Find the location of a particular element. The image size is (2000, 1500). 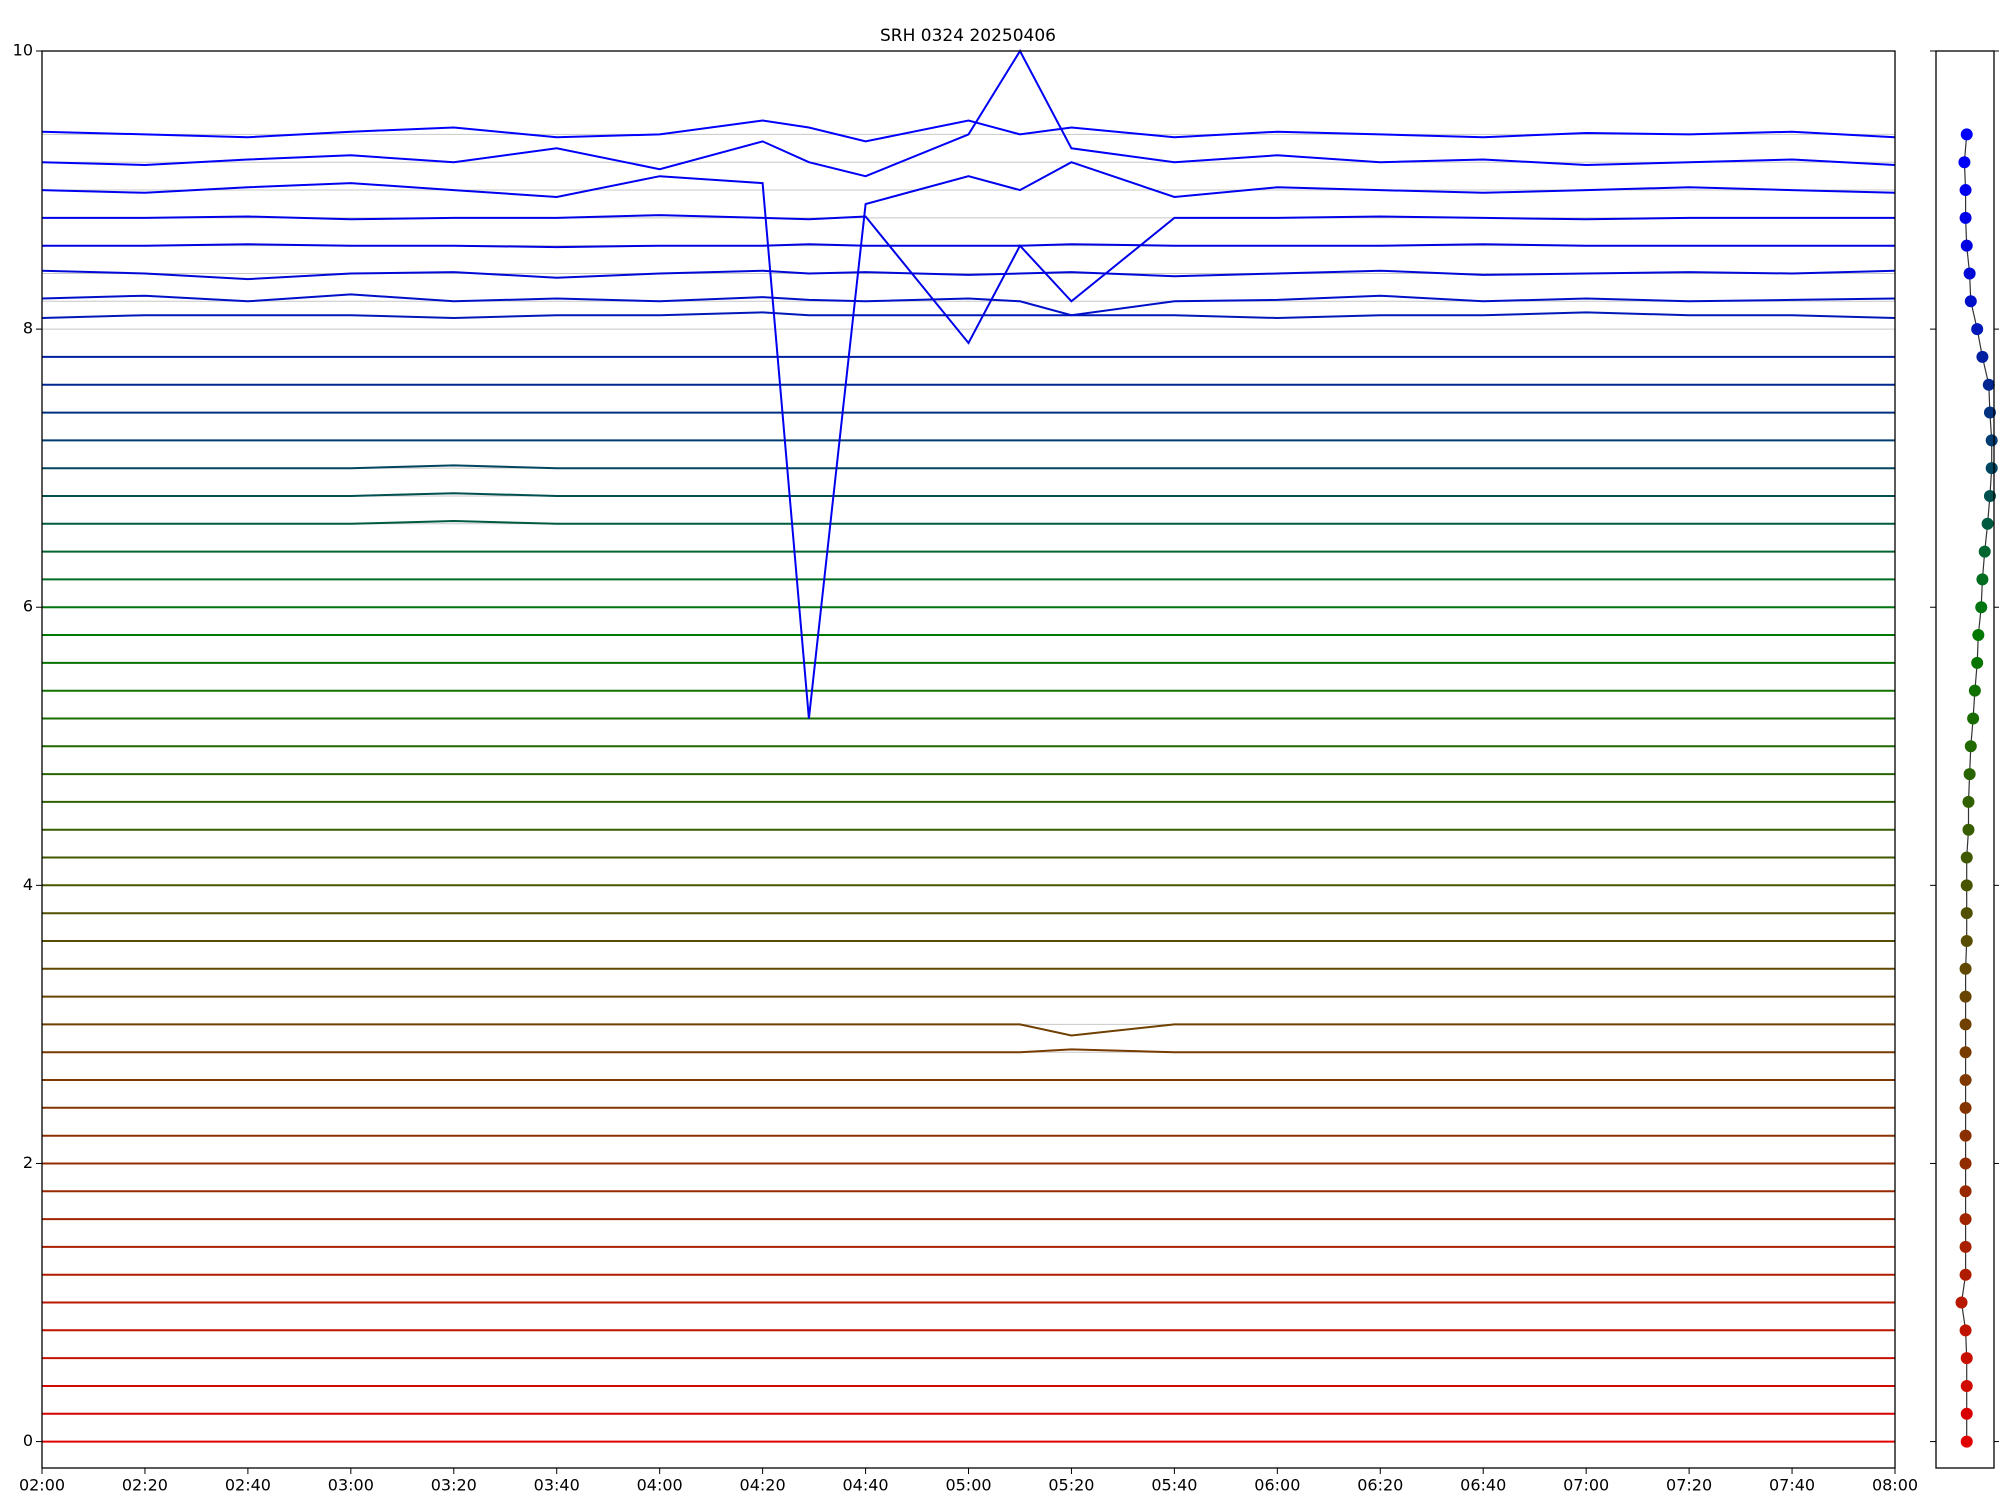

x-tick-label: 03:00 is located at coordinates (351, 1485).